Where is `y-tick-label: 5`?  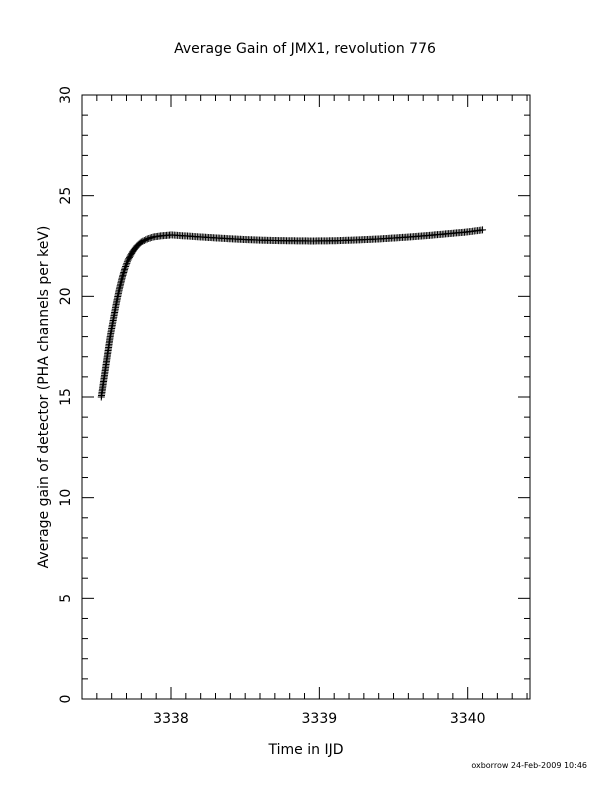 y-tick-label: 5 is located at coordinates (66, 598).